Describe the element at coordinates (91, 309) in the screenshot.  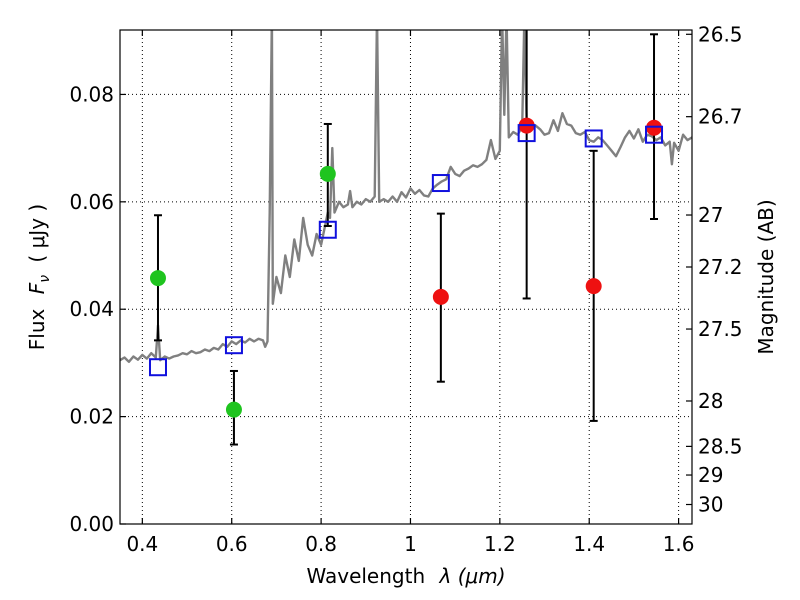
I see `y-tick-label: 0.04` at that location.